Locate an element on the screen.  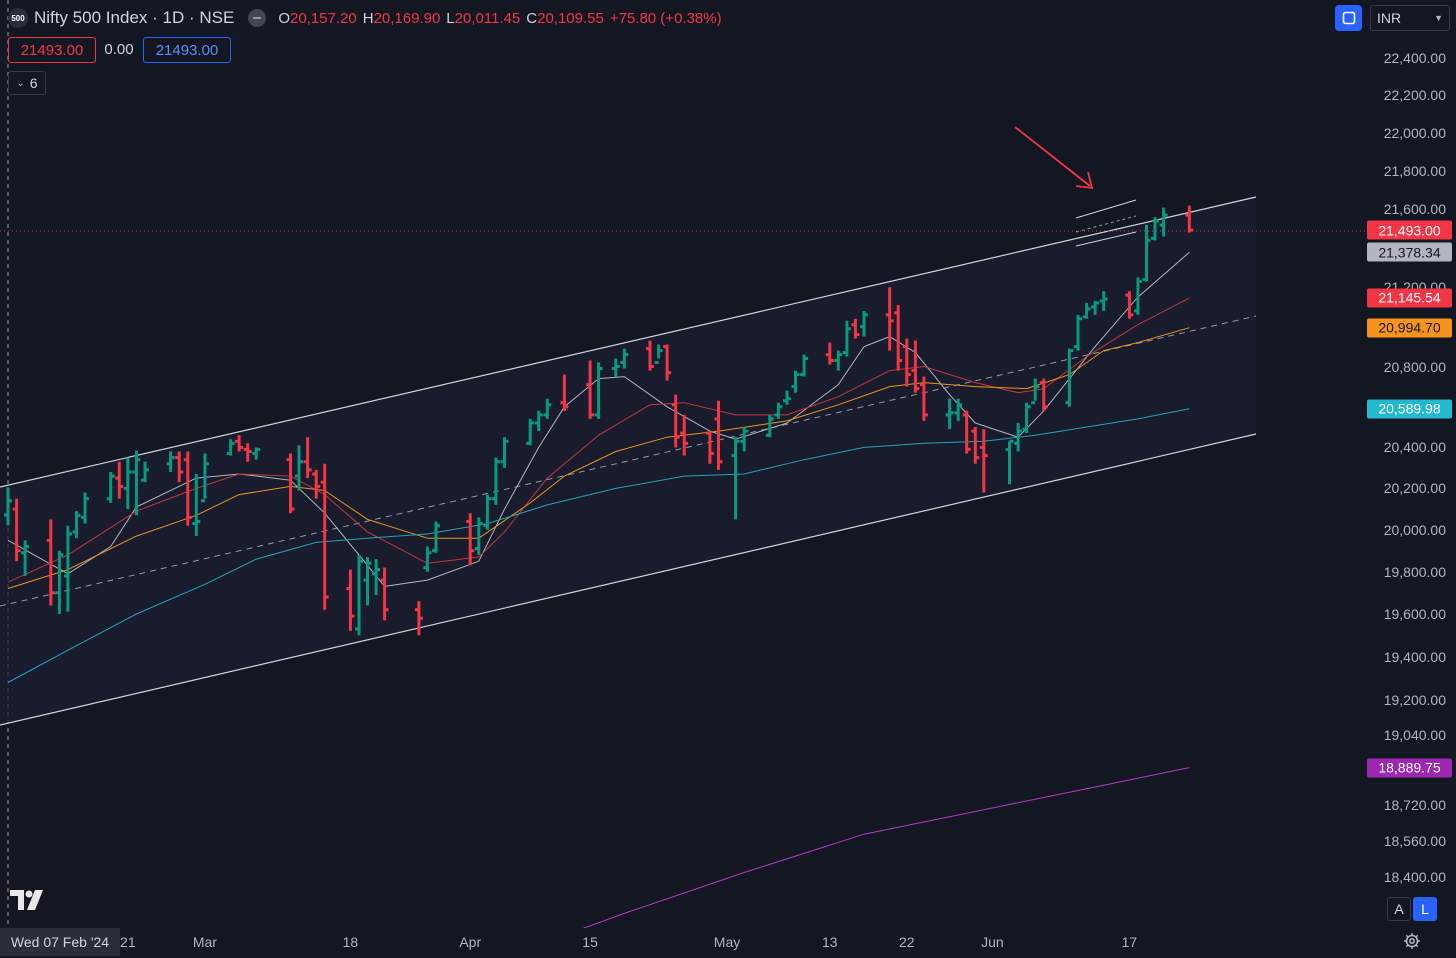
price-tick-label: 19,600.00 is located at coordinates (1414, 613).